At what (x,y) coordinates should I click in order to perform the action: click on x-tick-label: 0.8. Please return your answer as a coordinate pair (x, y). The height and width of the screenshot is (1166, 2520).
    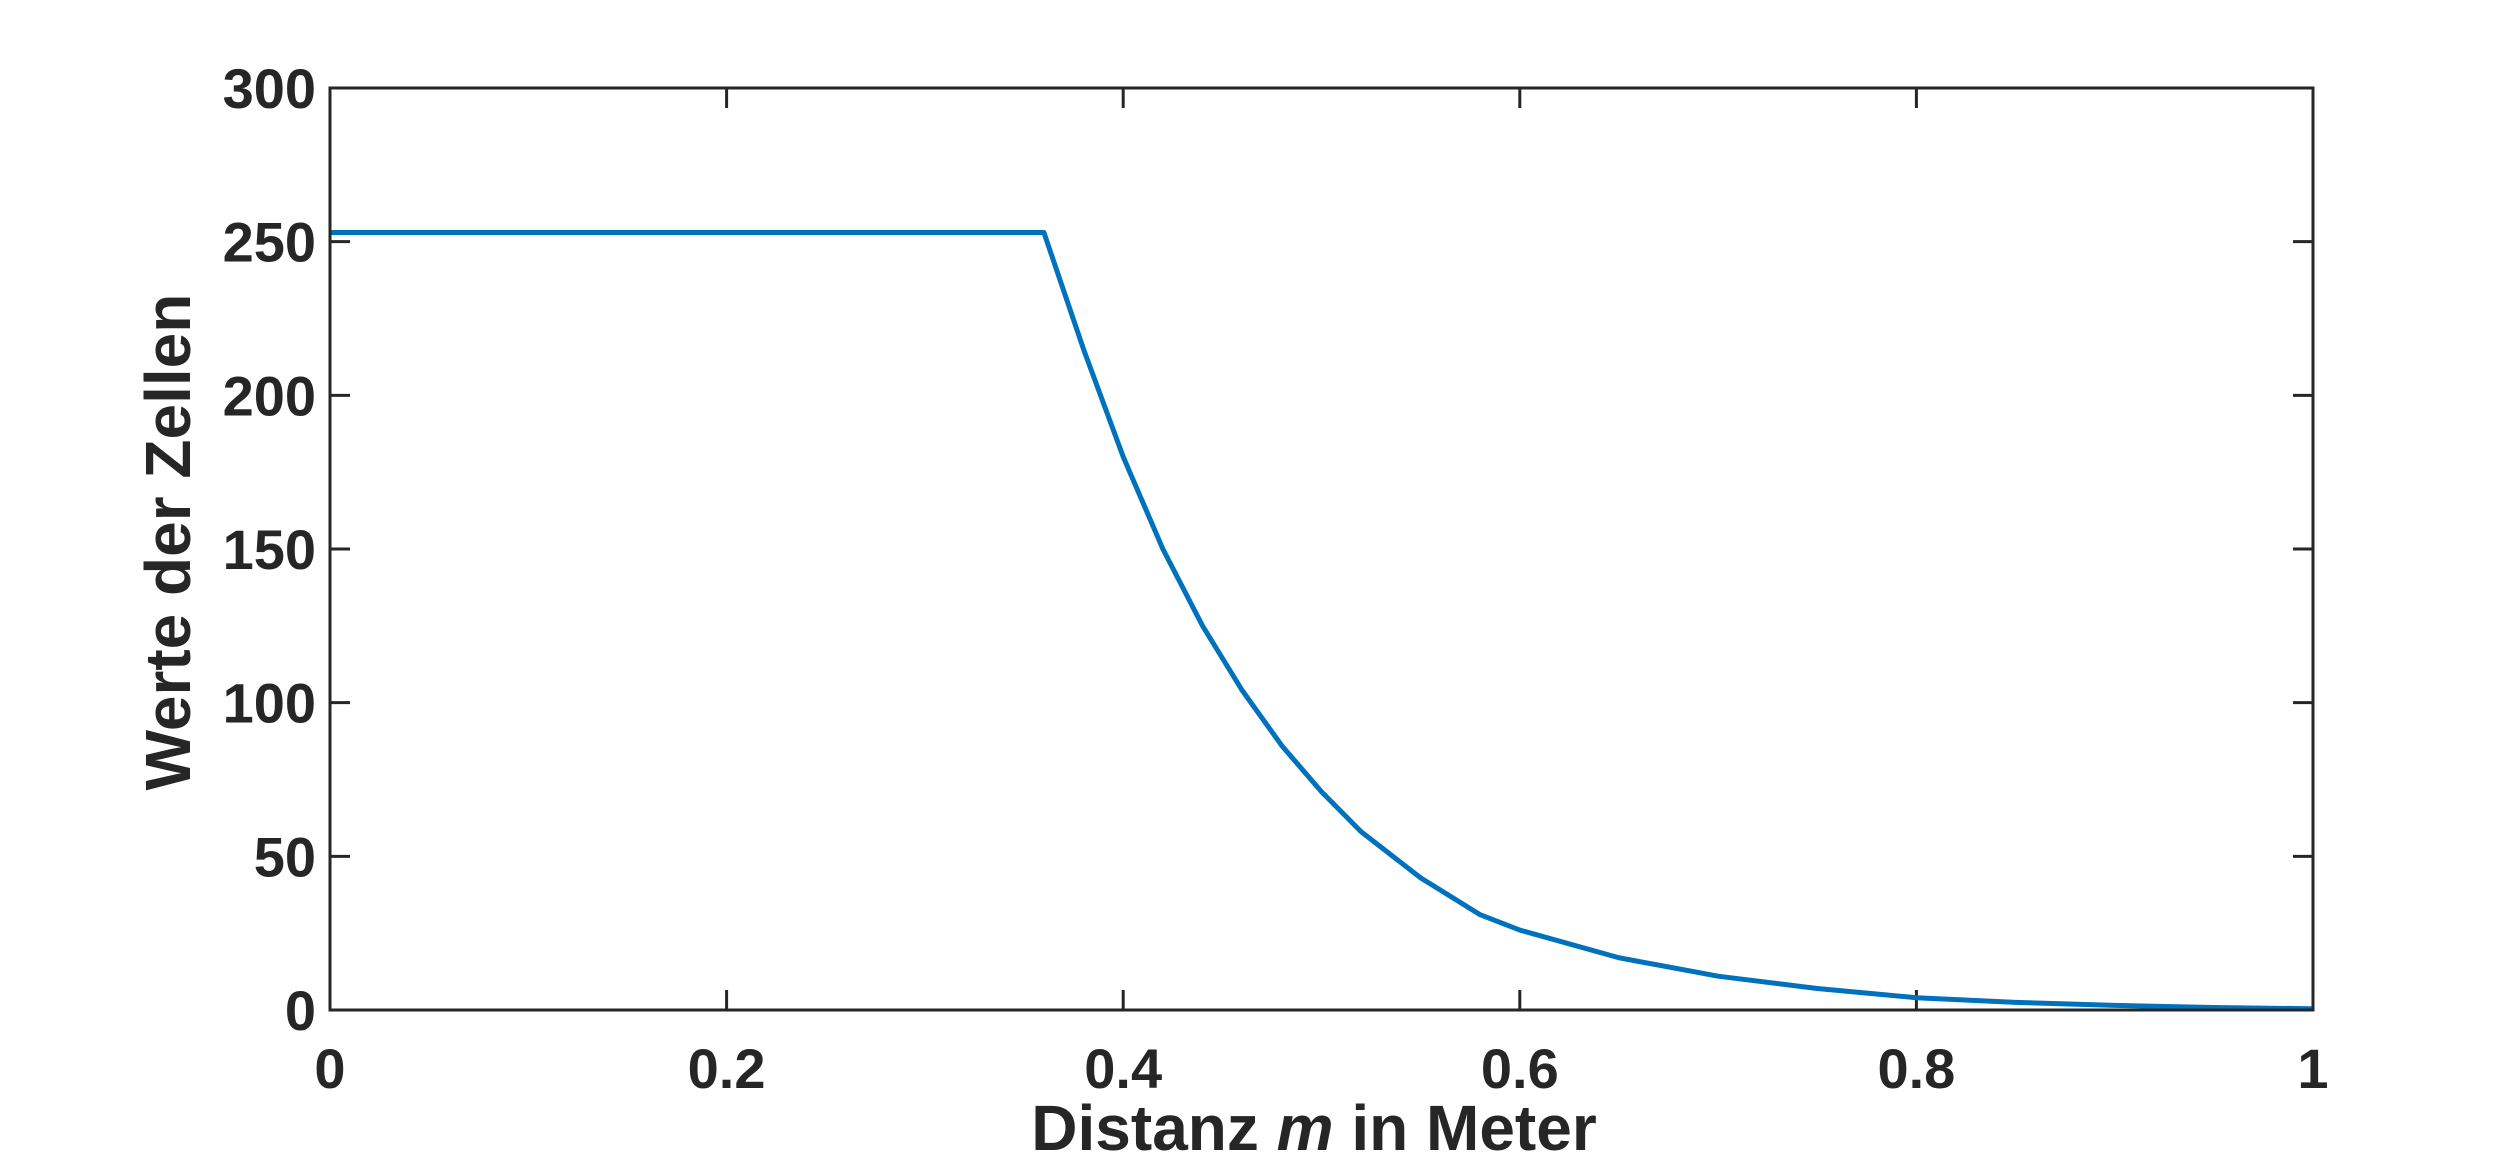
    Looking at the image, I should click on (1916, 1068).